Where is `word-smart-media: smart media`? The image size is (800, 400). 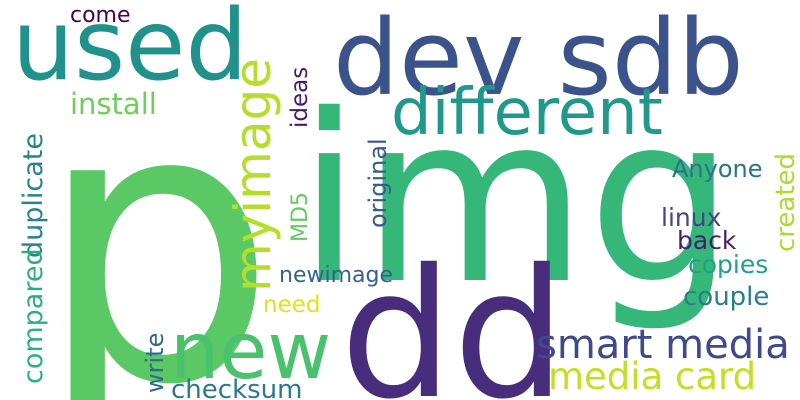 word-smart-media: smart media is located at coordinates (663, 345).